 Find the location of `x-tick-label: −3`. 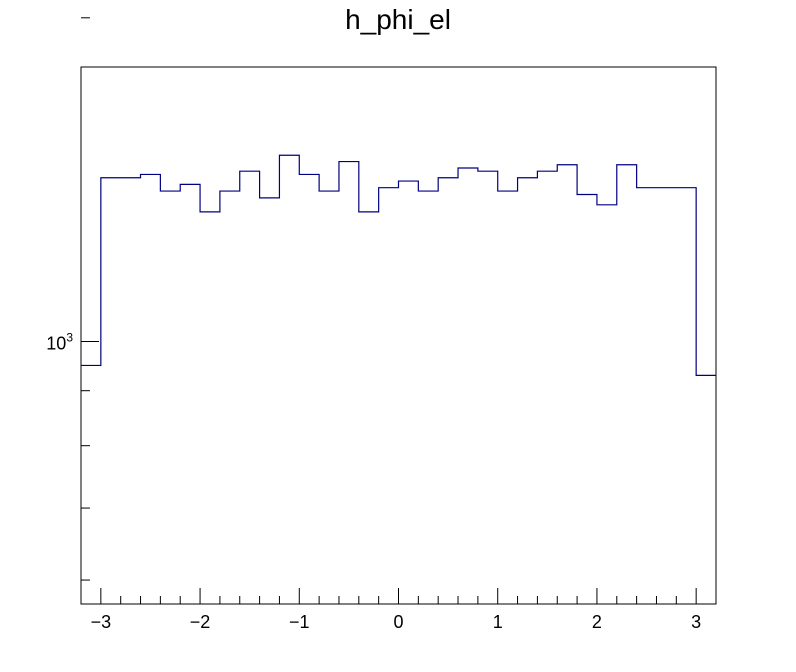

x-tick-label: −3 is located at coordinates (101, 622).